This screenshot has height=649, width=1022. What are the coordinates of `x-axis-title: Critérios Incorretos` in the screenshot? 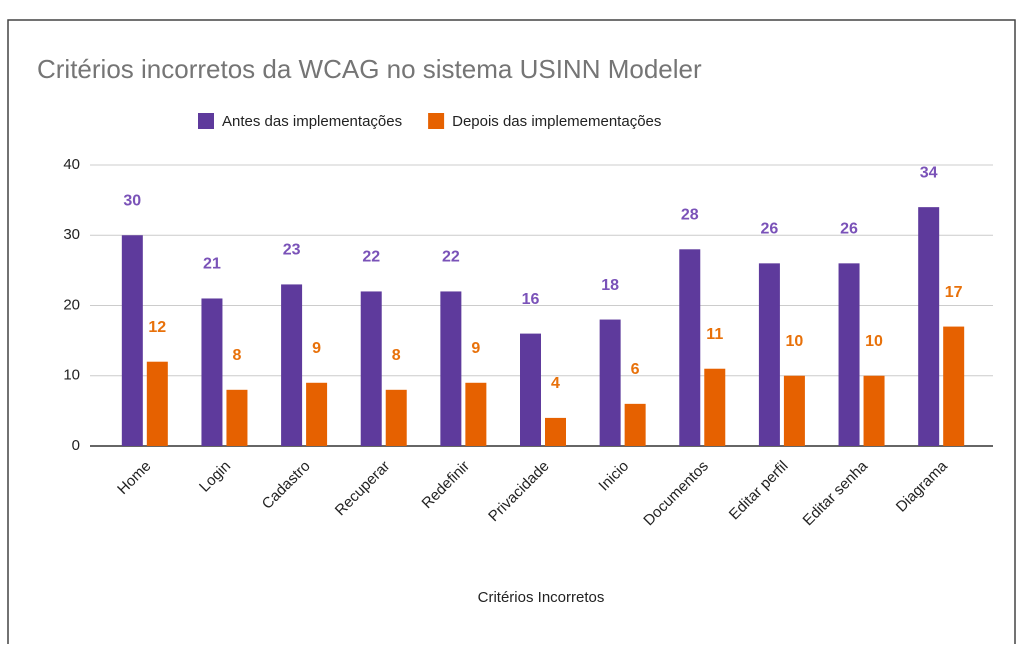 It's located at (541, 597).